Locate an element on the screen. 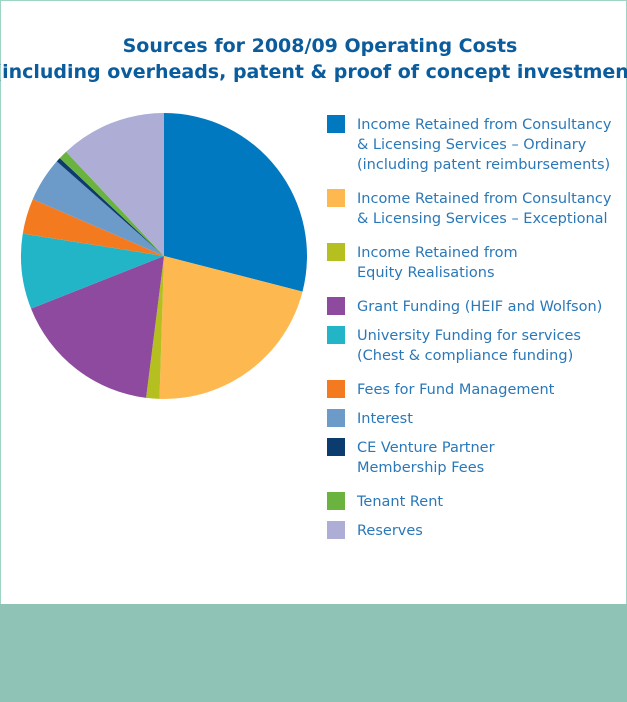 Image resolution: width=627 pixels, height=702 pixels. legend-label: & Licensing Services – Ordinary is located at coordinates (472, 145).